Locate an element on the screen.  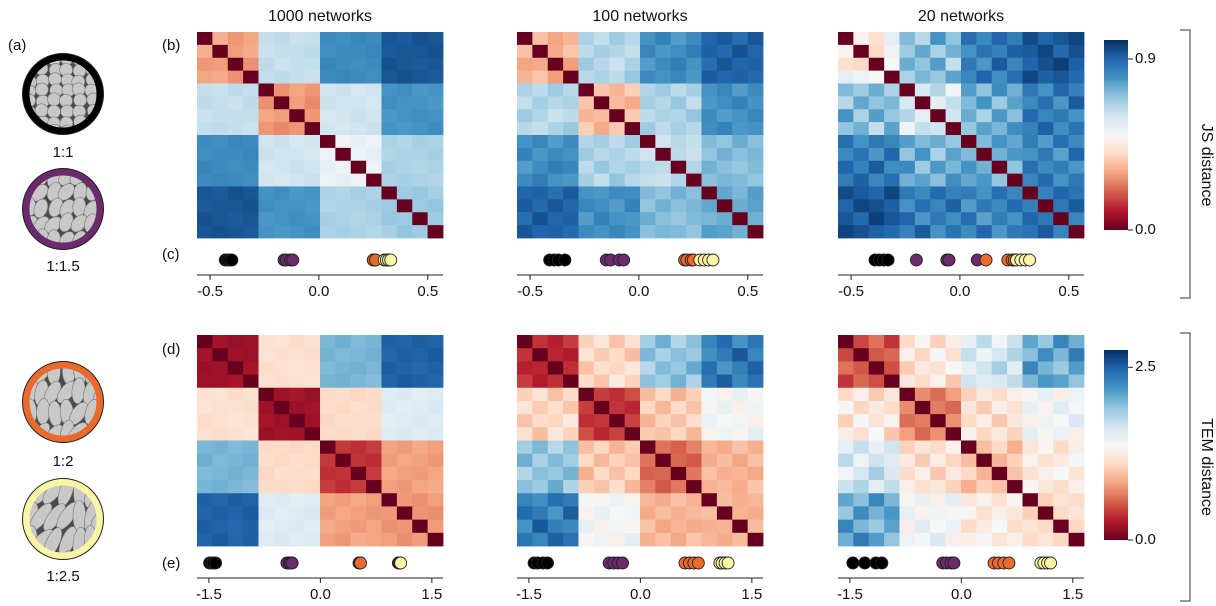
x-tick-label: 0.5 is located at coordinates (747, 291).